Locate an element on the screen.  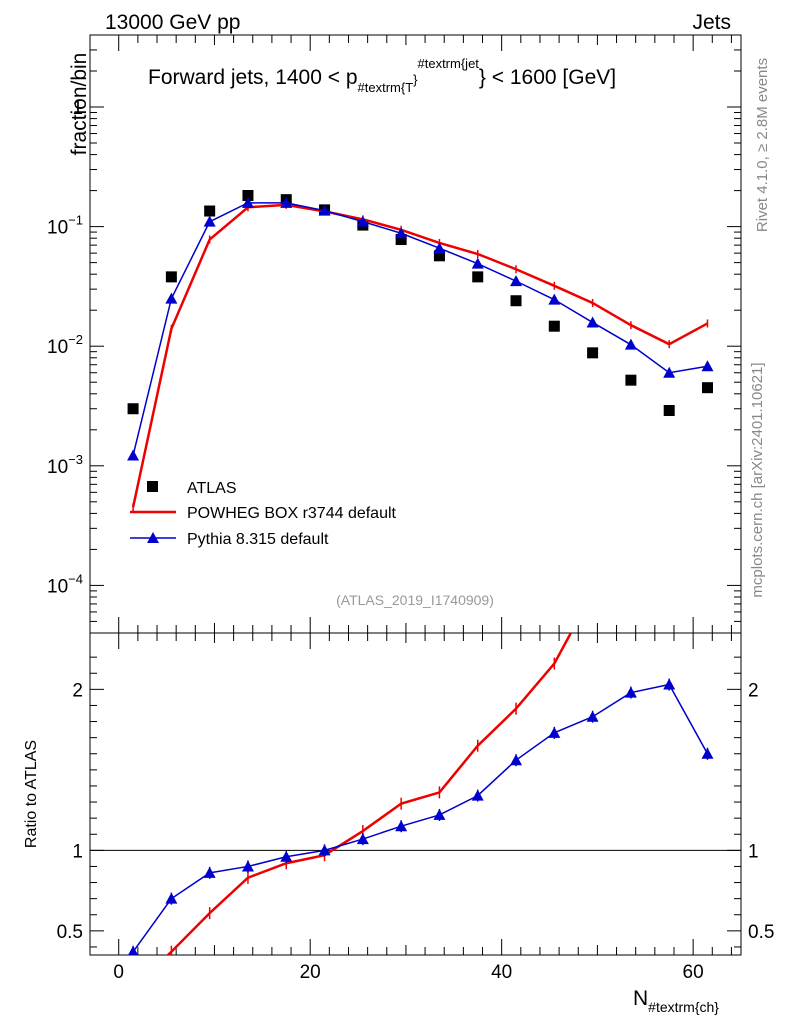
title-suffix: } < 1600 [GeV] is located at coordinates (547, 77).